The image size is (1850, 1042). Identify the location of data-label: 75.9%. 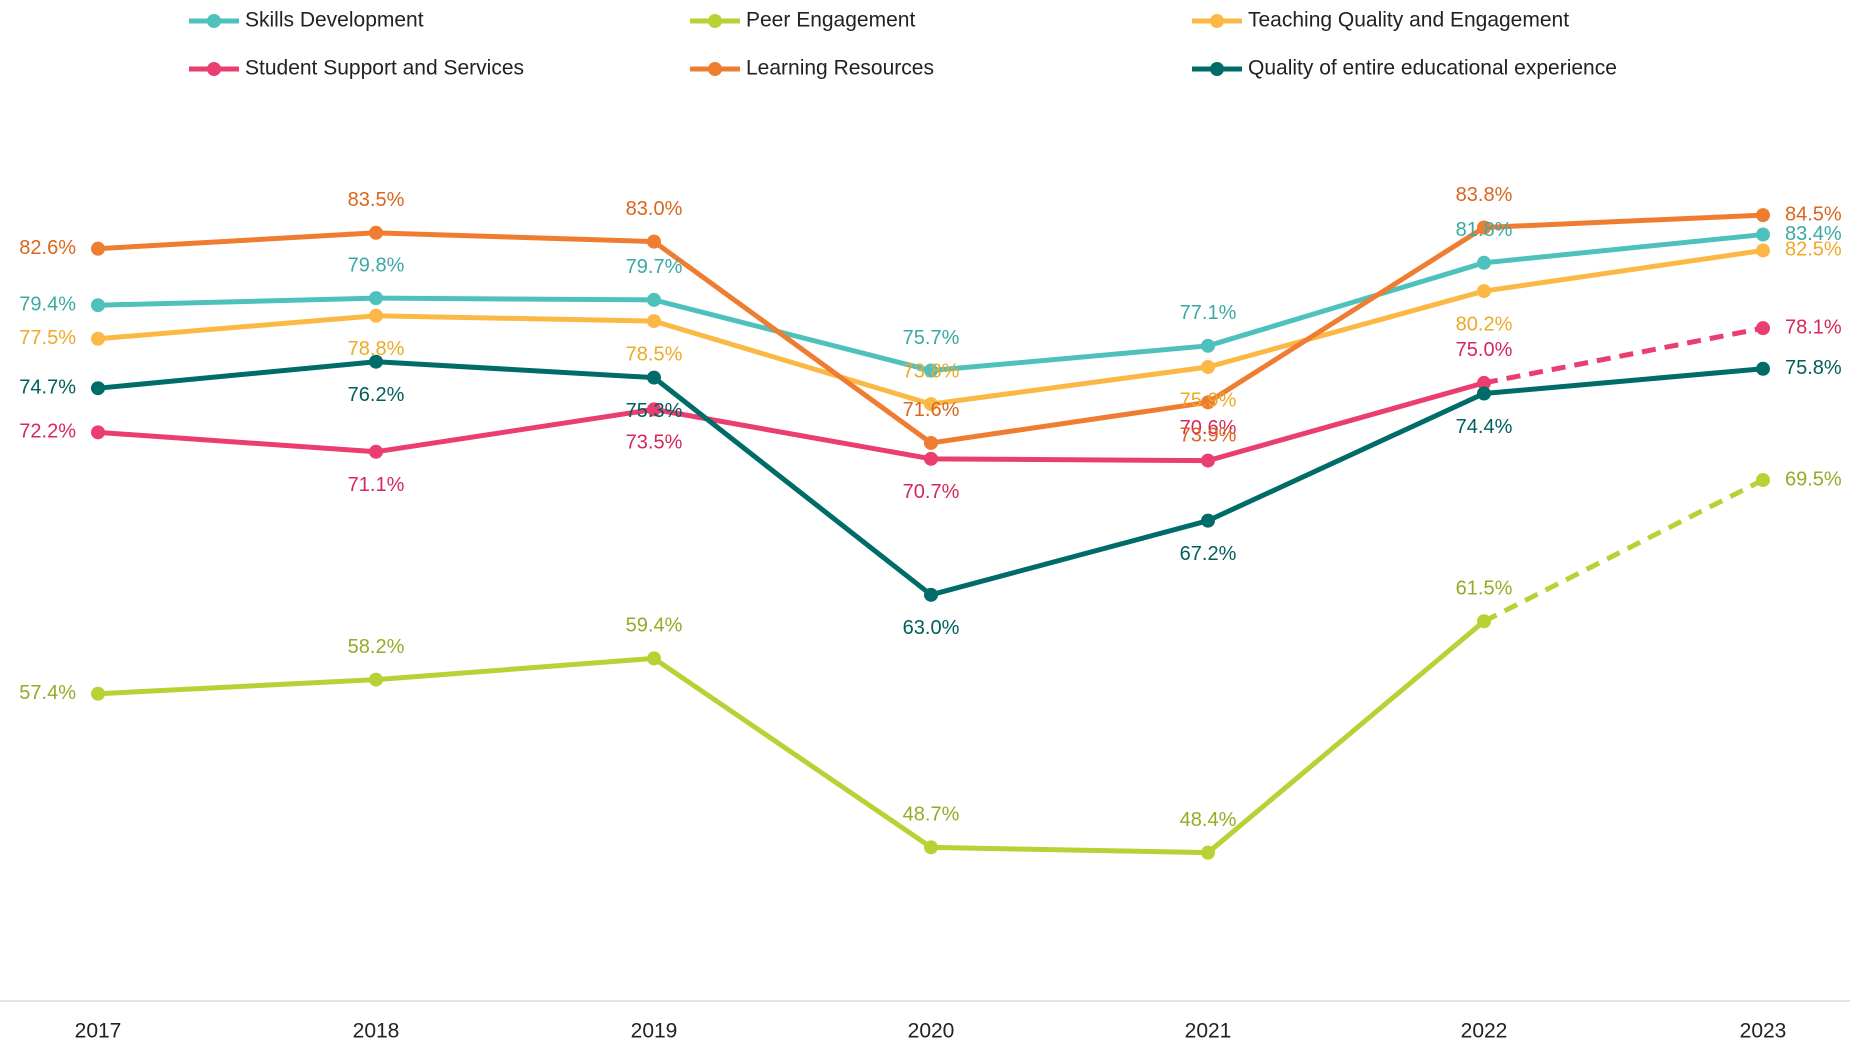
(1208, 400).